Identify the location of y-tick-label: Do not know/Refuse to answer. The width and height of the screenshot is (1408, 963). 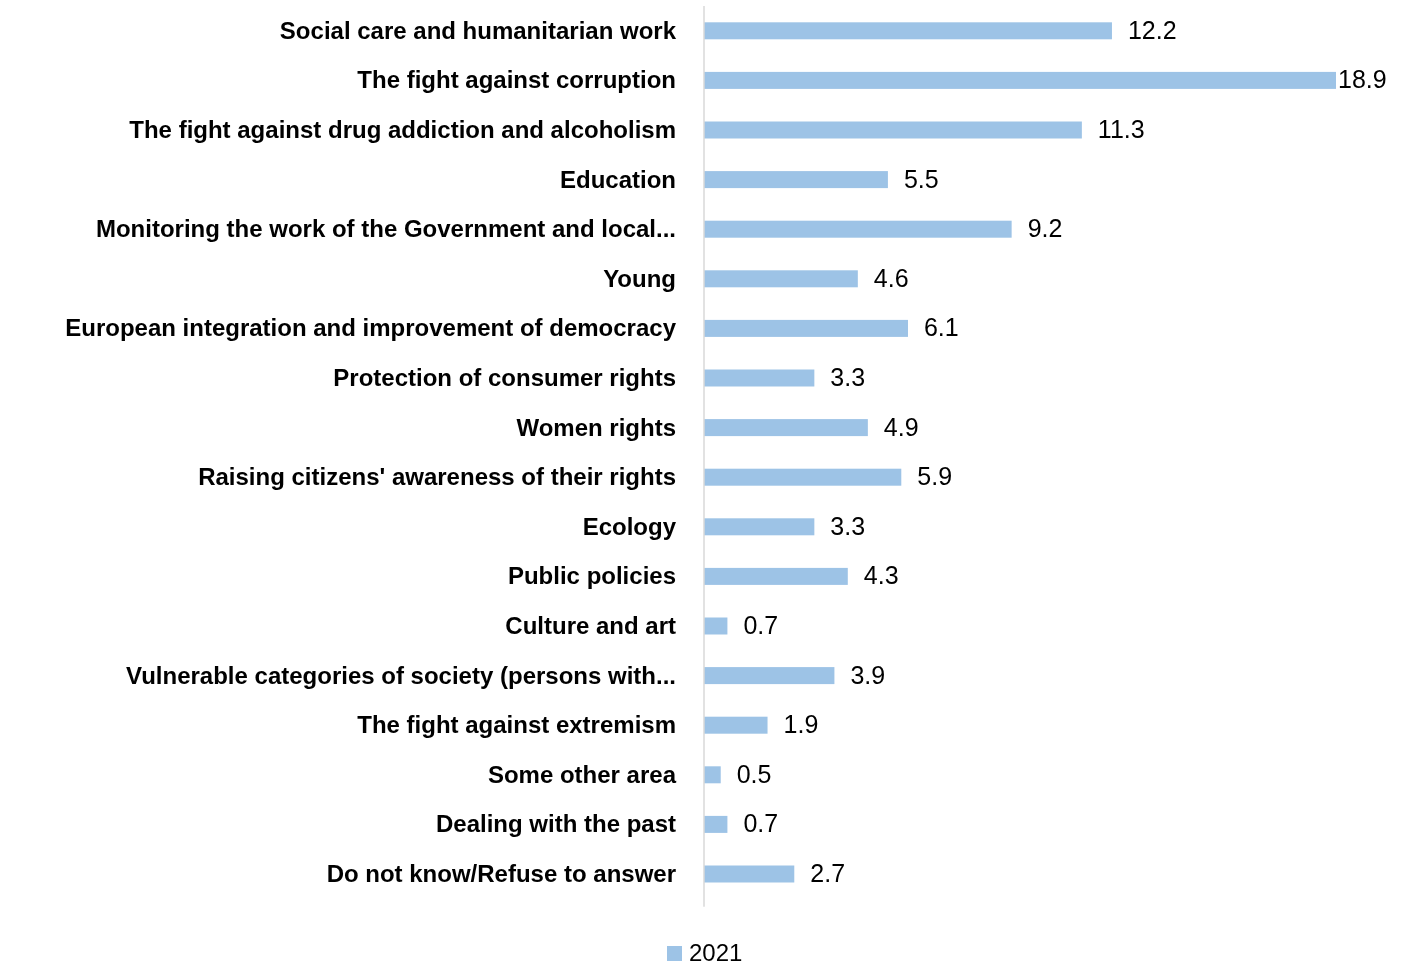
(501, 873).